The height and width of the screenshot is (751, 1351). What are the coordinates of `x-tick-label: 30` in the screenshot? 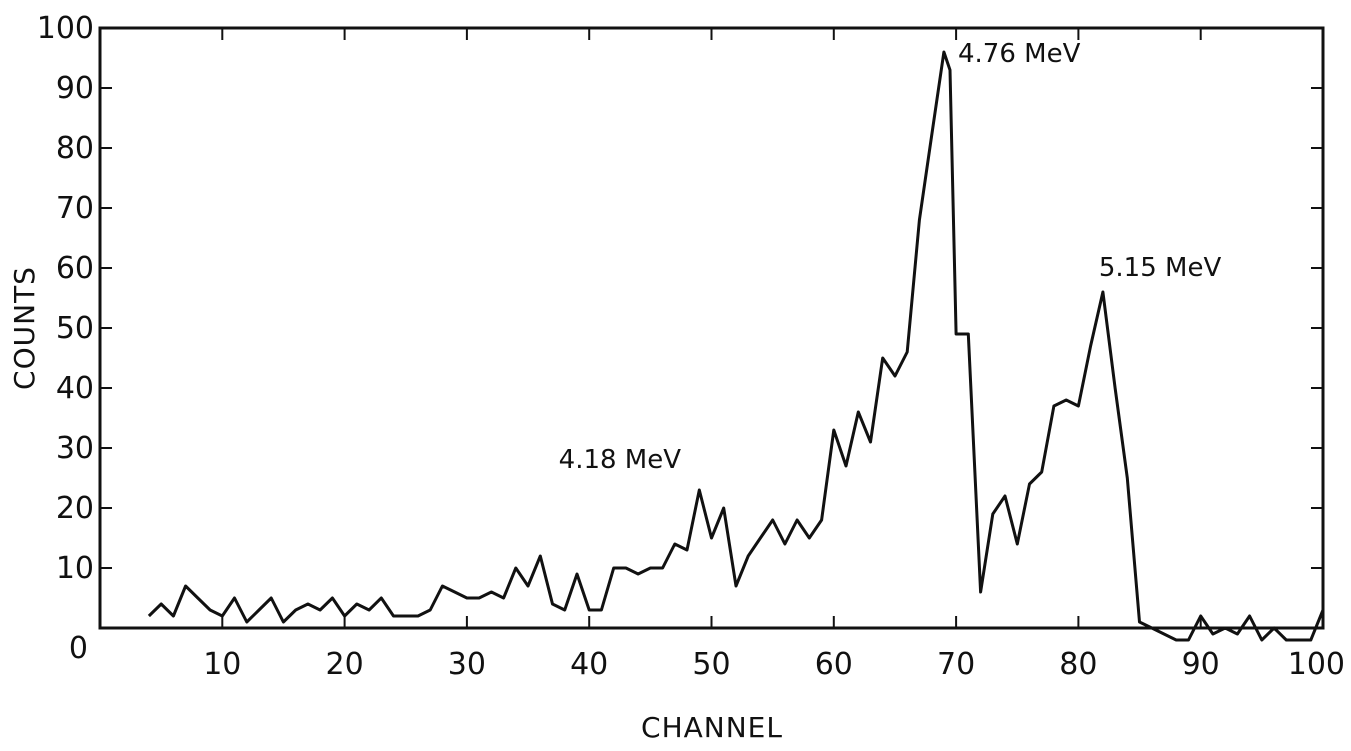 It's located at (467, 664).